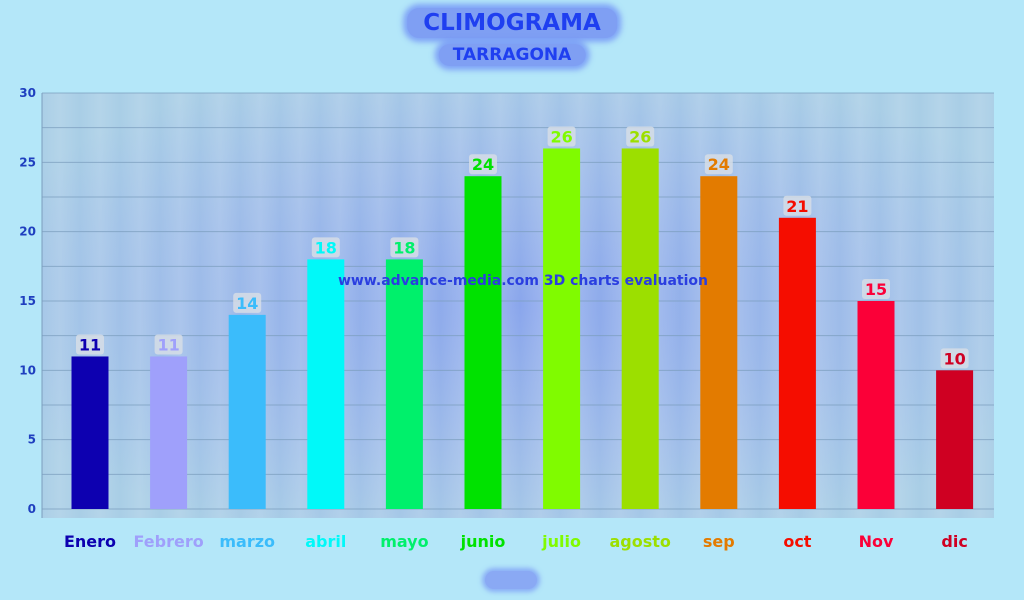  What do you see at coordinates (27, 301) in the screenshot?
I see `y-tick-label: 15` at bounding box center [27, 301].